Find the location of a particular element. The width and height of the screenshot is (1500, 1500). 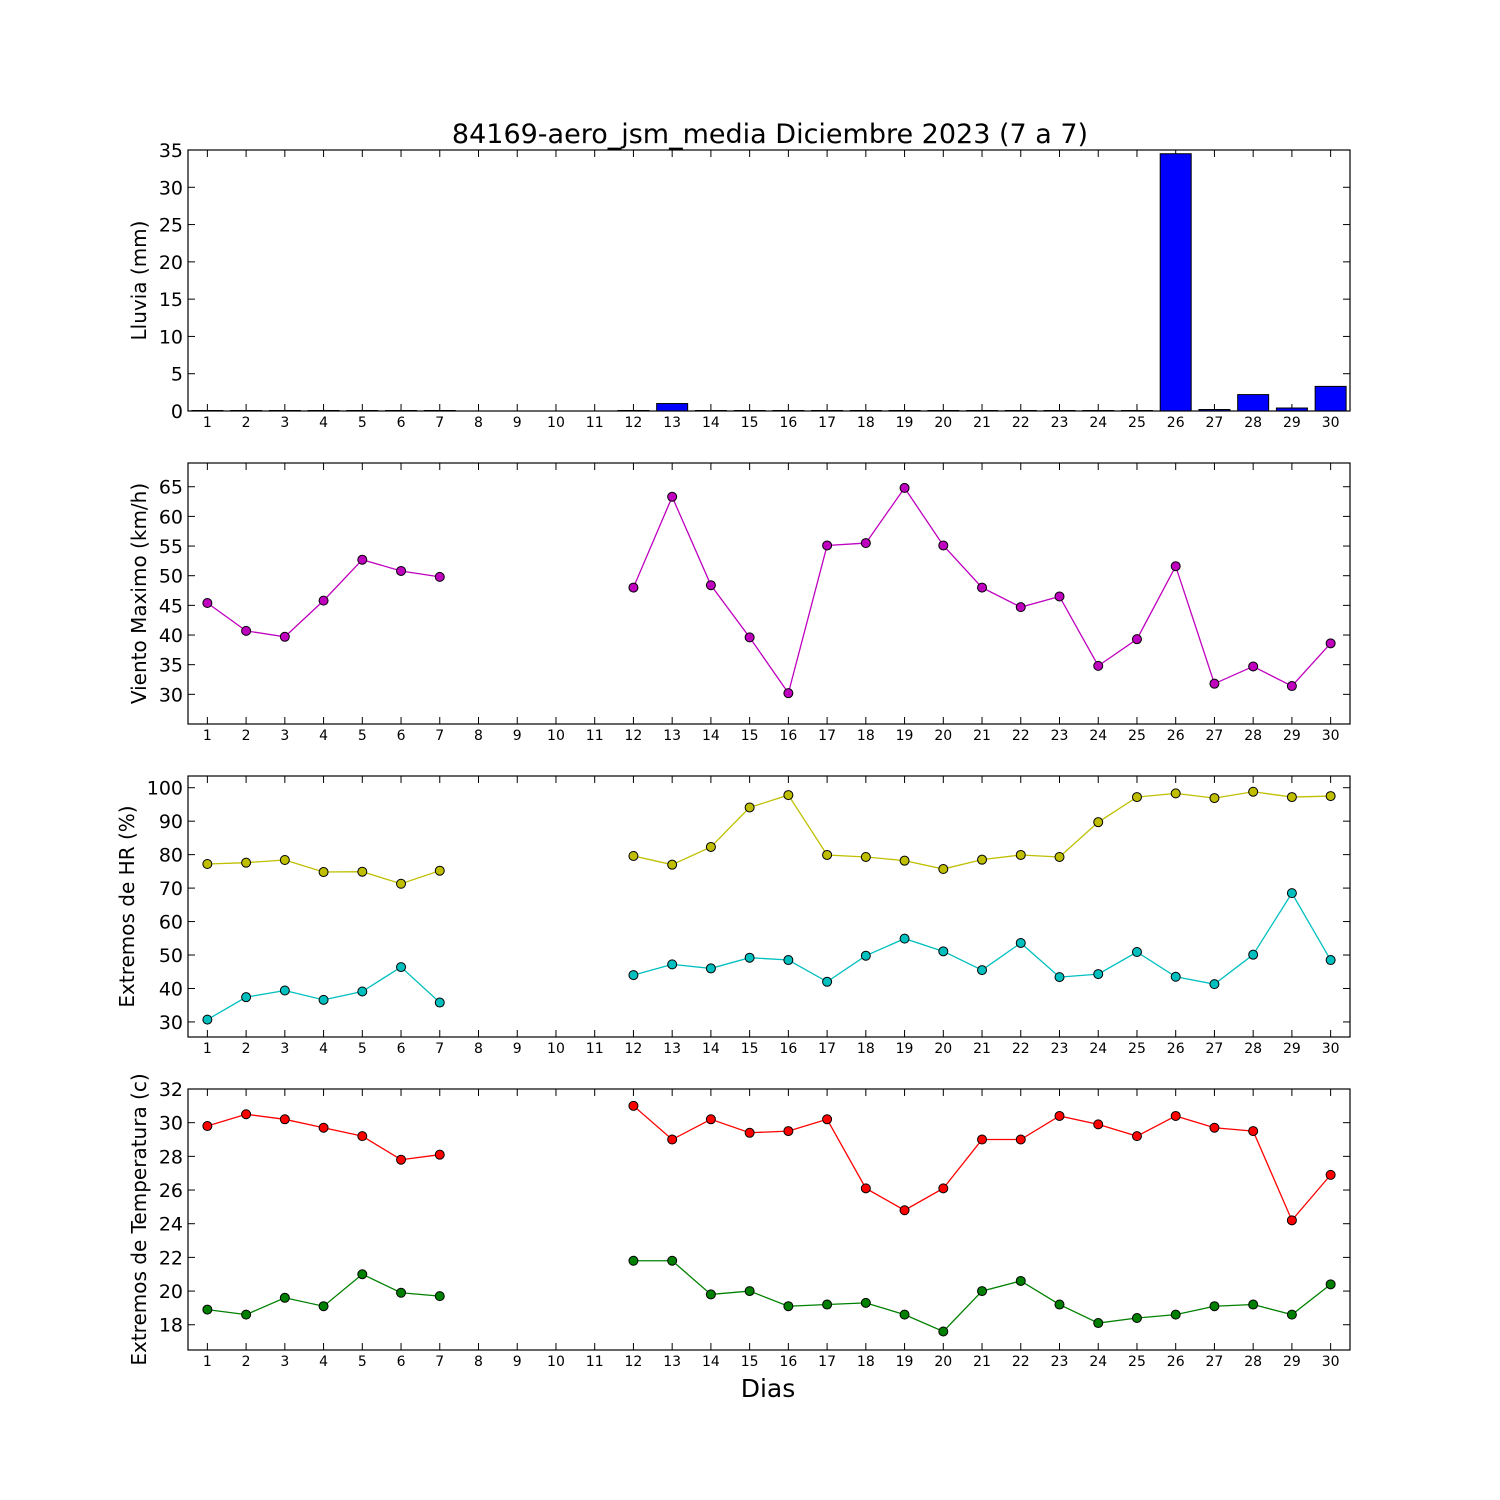

wind-y-tick-label: 30 is located at coordinates (171, 695).